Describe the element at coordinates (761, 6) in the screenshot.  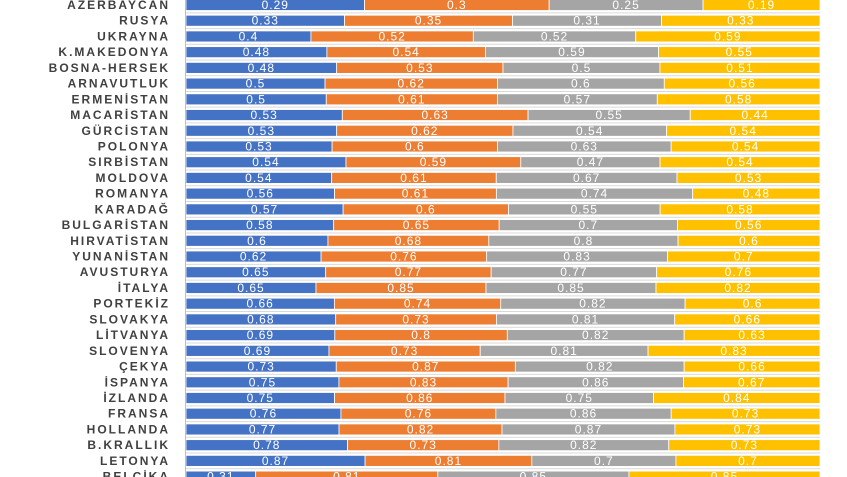
I see `data-label: 0.19` at that location.